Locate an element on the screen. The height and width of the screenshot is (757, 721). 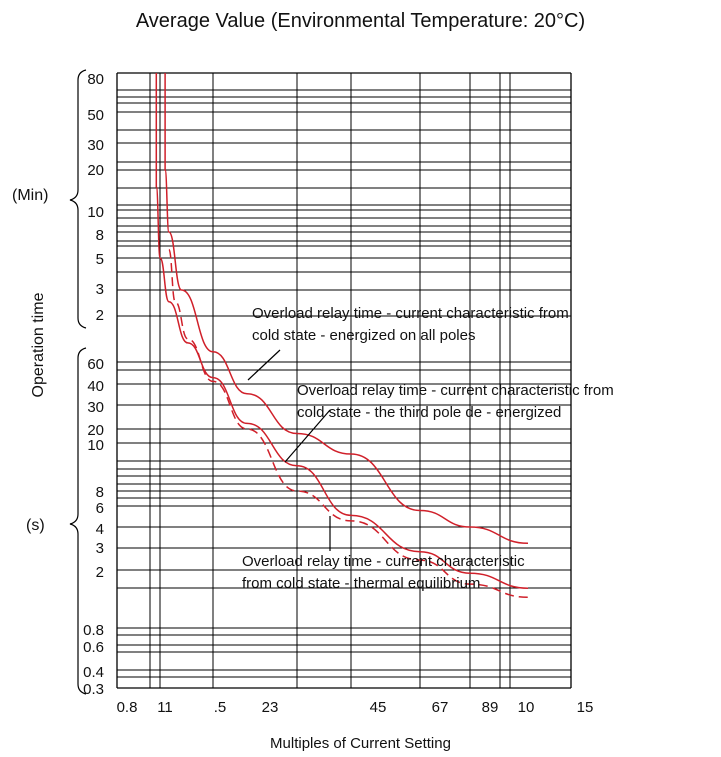
y-tick-label-seconds: 0.8 is located at coordinates (93, 630).